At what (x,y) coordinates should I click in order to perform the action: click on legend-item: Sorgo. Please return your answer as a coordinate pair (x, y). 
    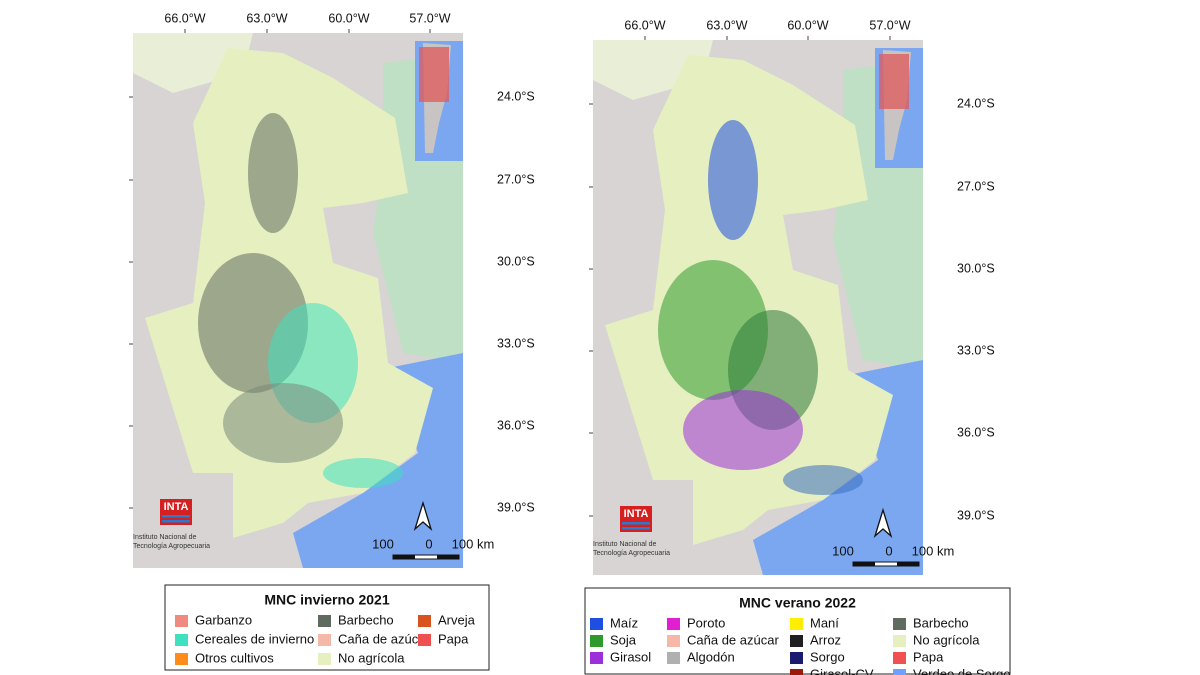
    Looking at the image, I should click on (827, 656).